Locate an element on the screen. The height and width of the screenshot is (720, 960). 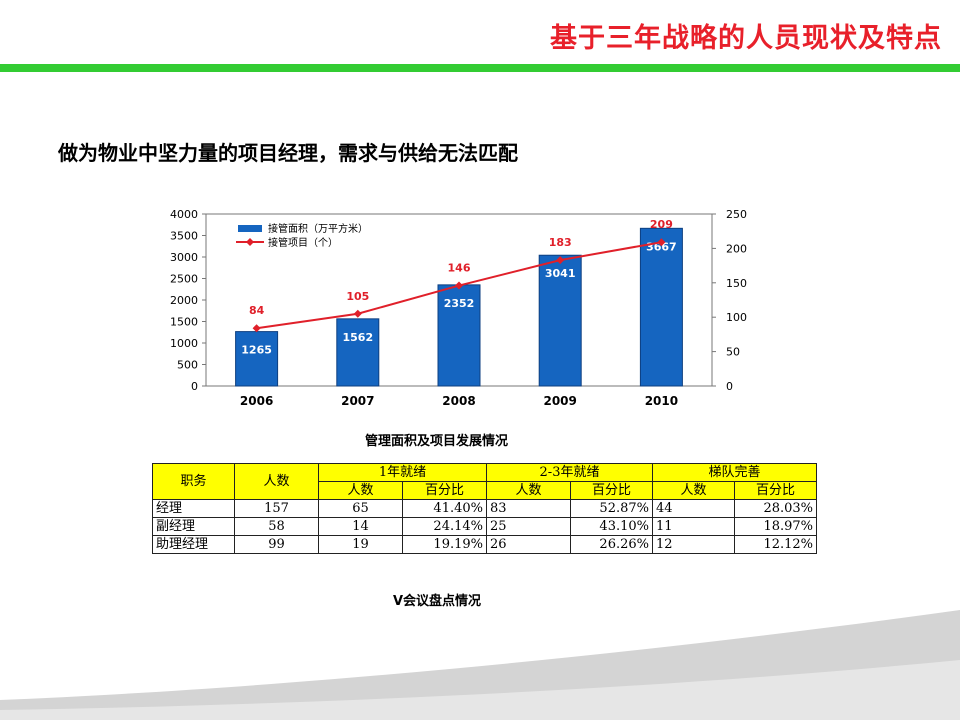
header-headcount: 人数 is located at coordinates (276, 481).